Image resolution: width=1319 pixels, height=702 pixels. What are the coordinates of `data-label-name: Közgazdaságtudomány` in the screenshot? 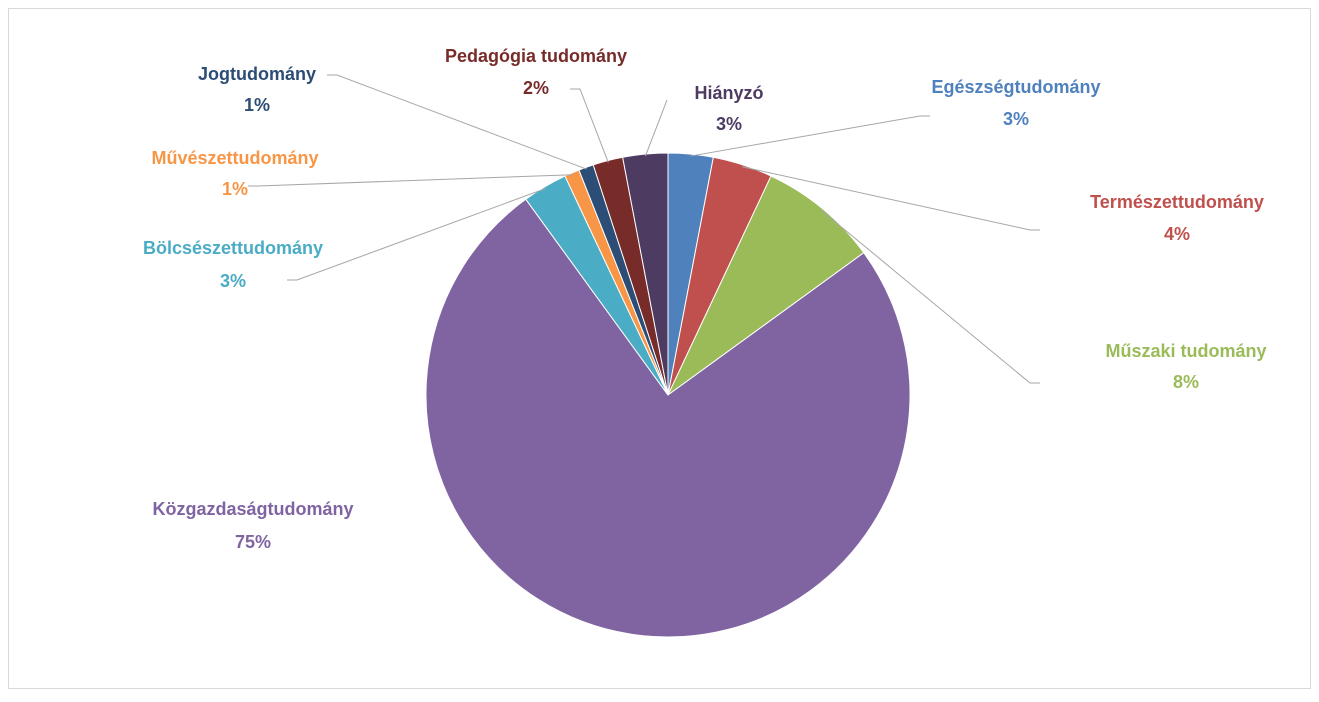 It's located at (252, 509).